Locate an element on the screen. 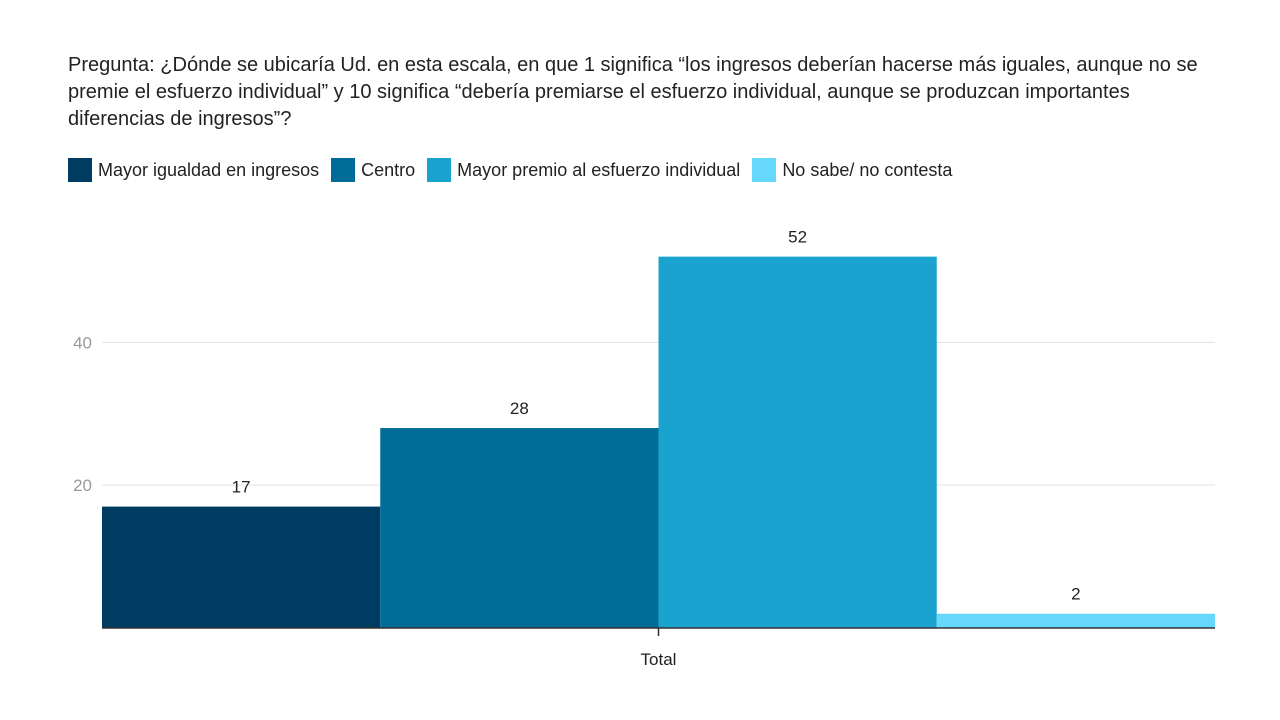 The width and height of the screenshot is (1280, 720). legend-label: No sabe/ no contesta is located at coordinates (867, 169).